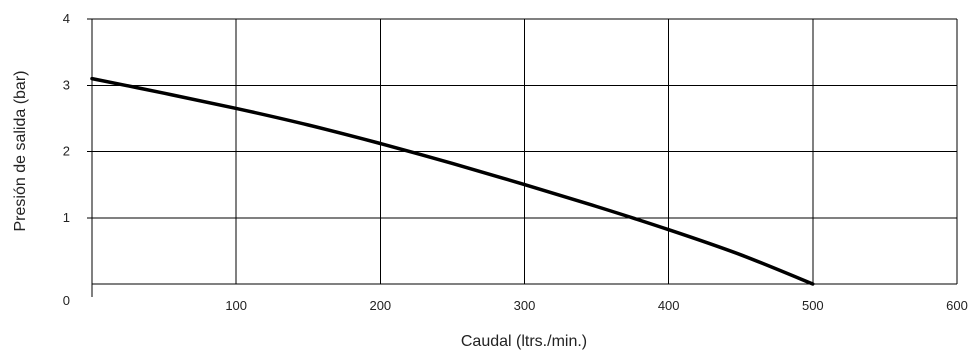 This screenshot has height=354, width=973. I want to click on x-tick-label: 100, so click(236, 305).